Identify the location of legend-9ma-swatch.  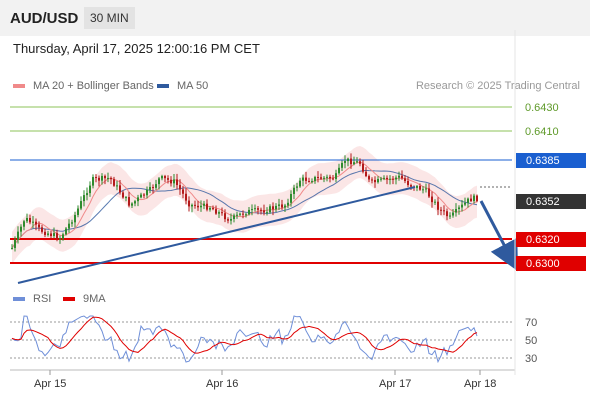
(69, 299).